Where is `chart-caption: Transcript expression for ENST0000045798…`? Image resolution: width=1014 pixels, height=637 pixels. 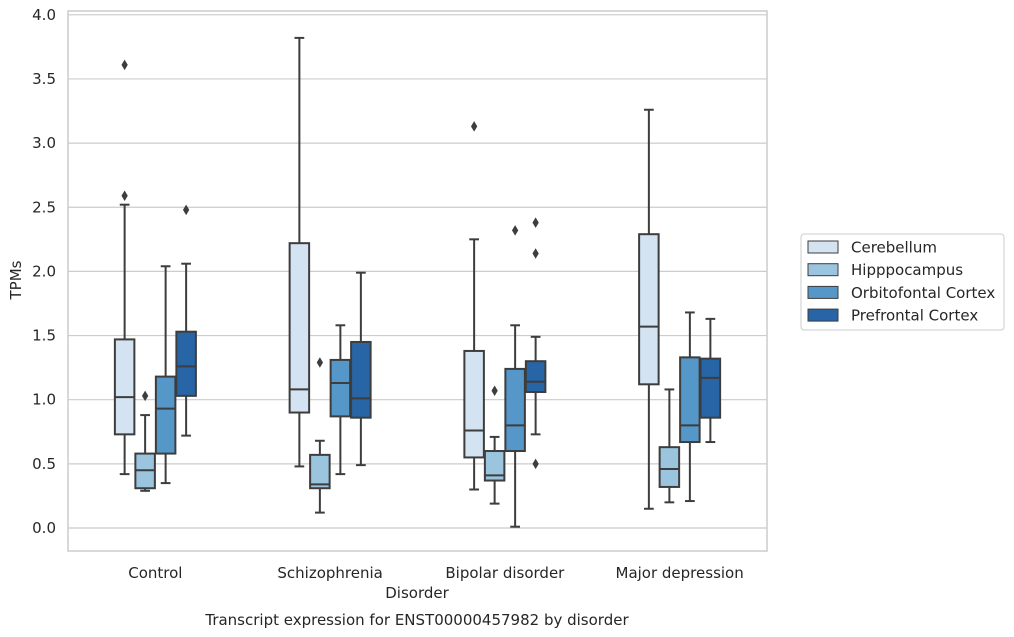 chart-caption: Transcript expression for ENST0000045798… is located at coordinates (416, 620).